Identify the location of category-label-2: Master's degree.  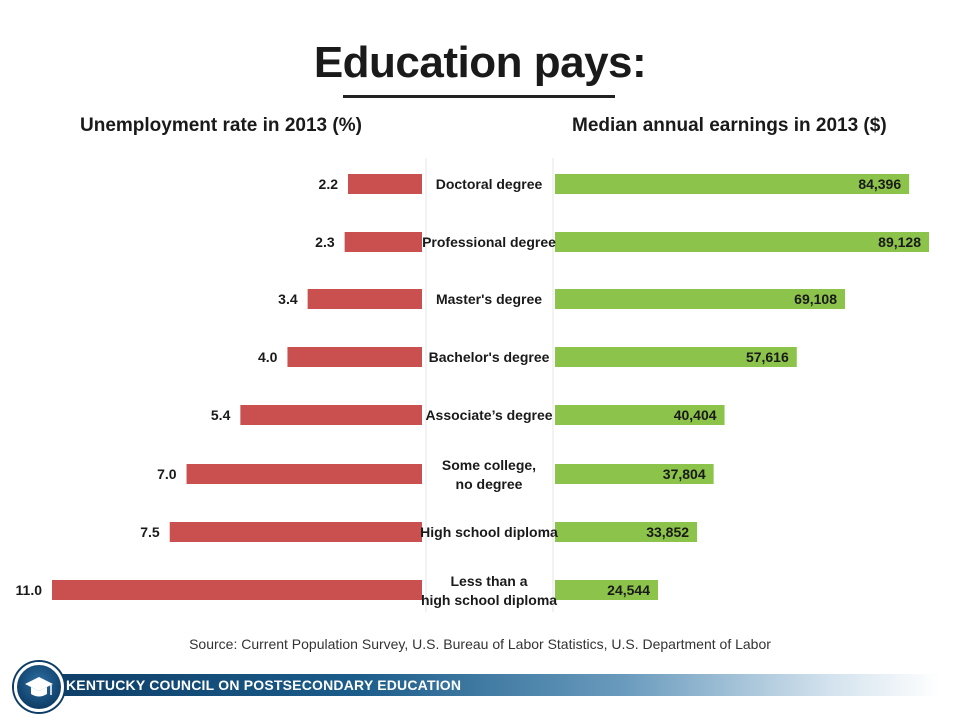
(489, 299).